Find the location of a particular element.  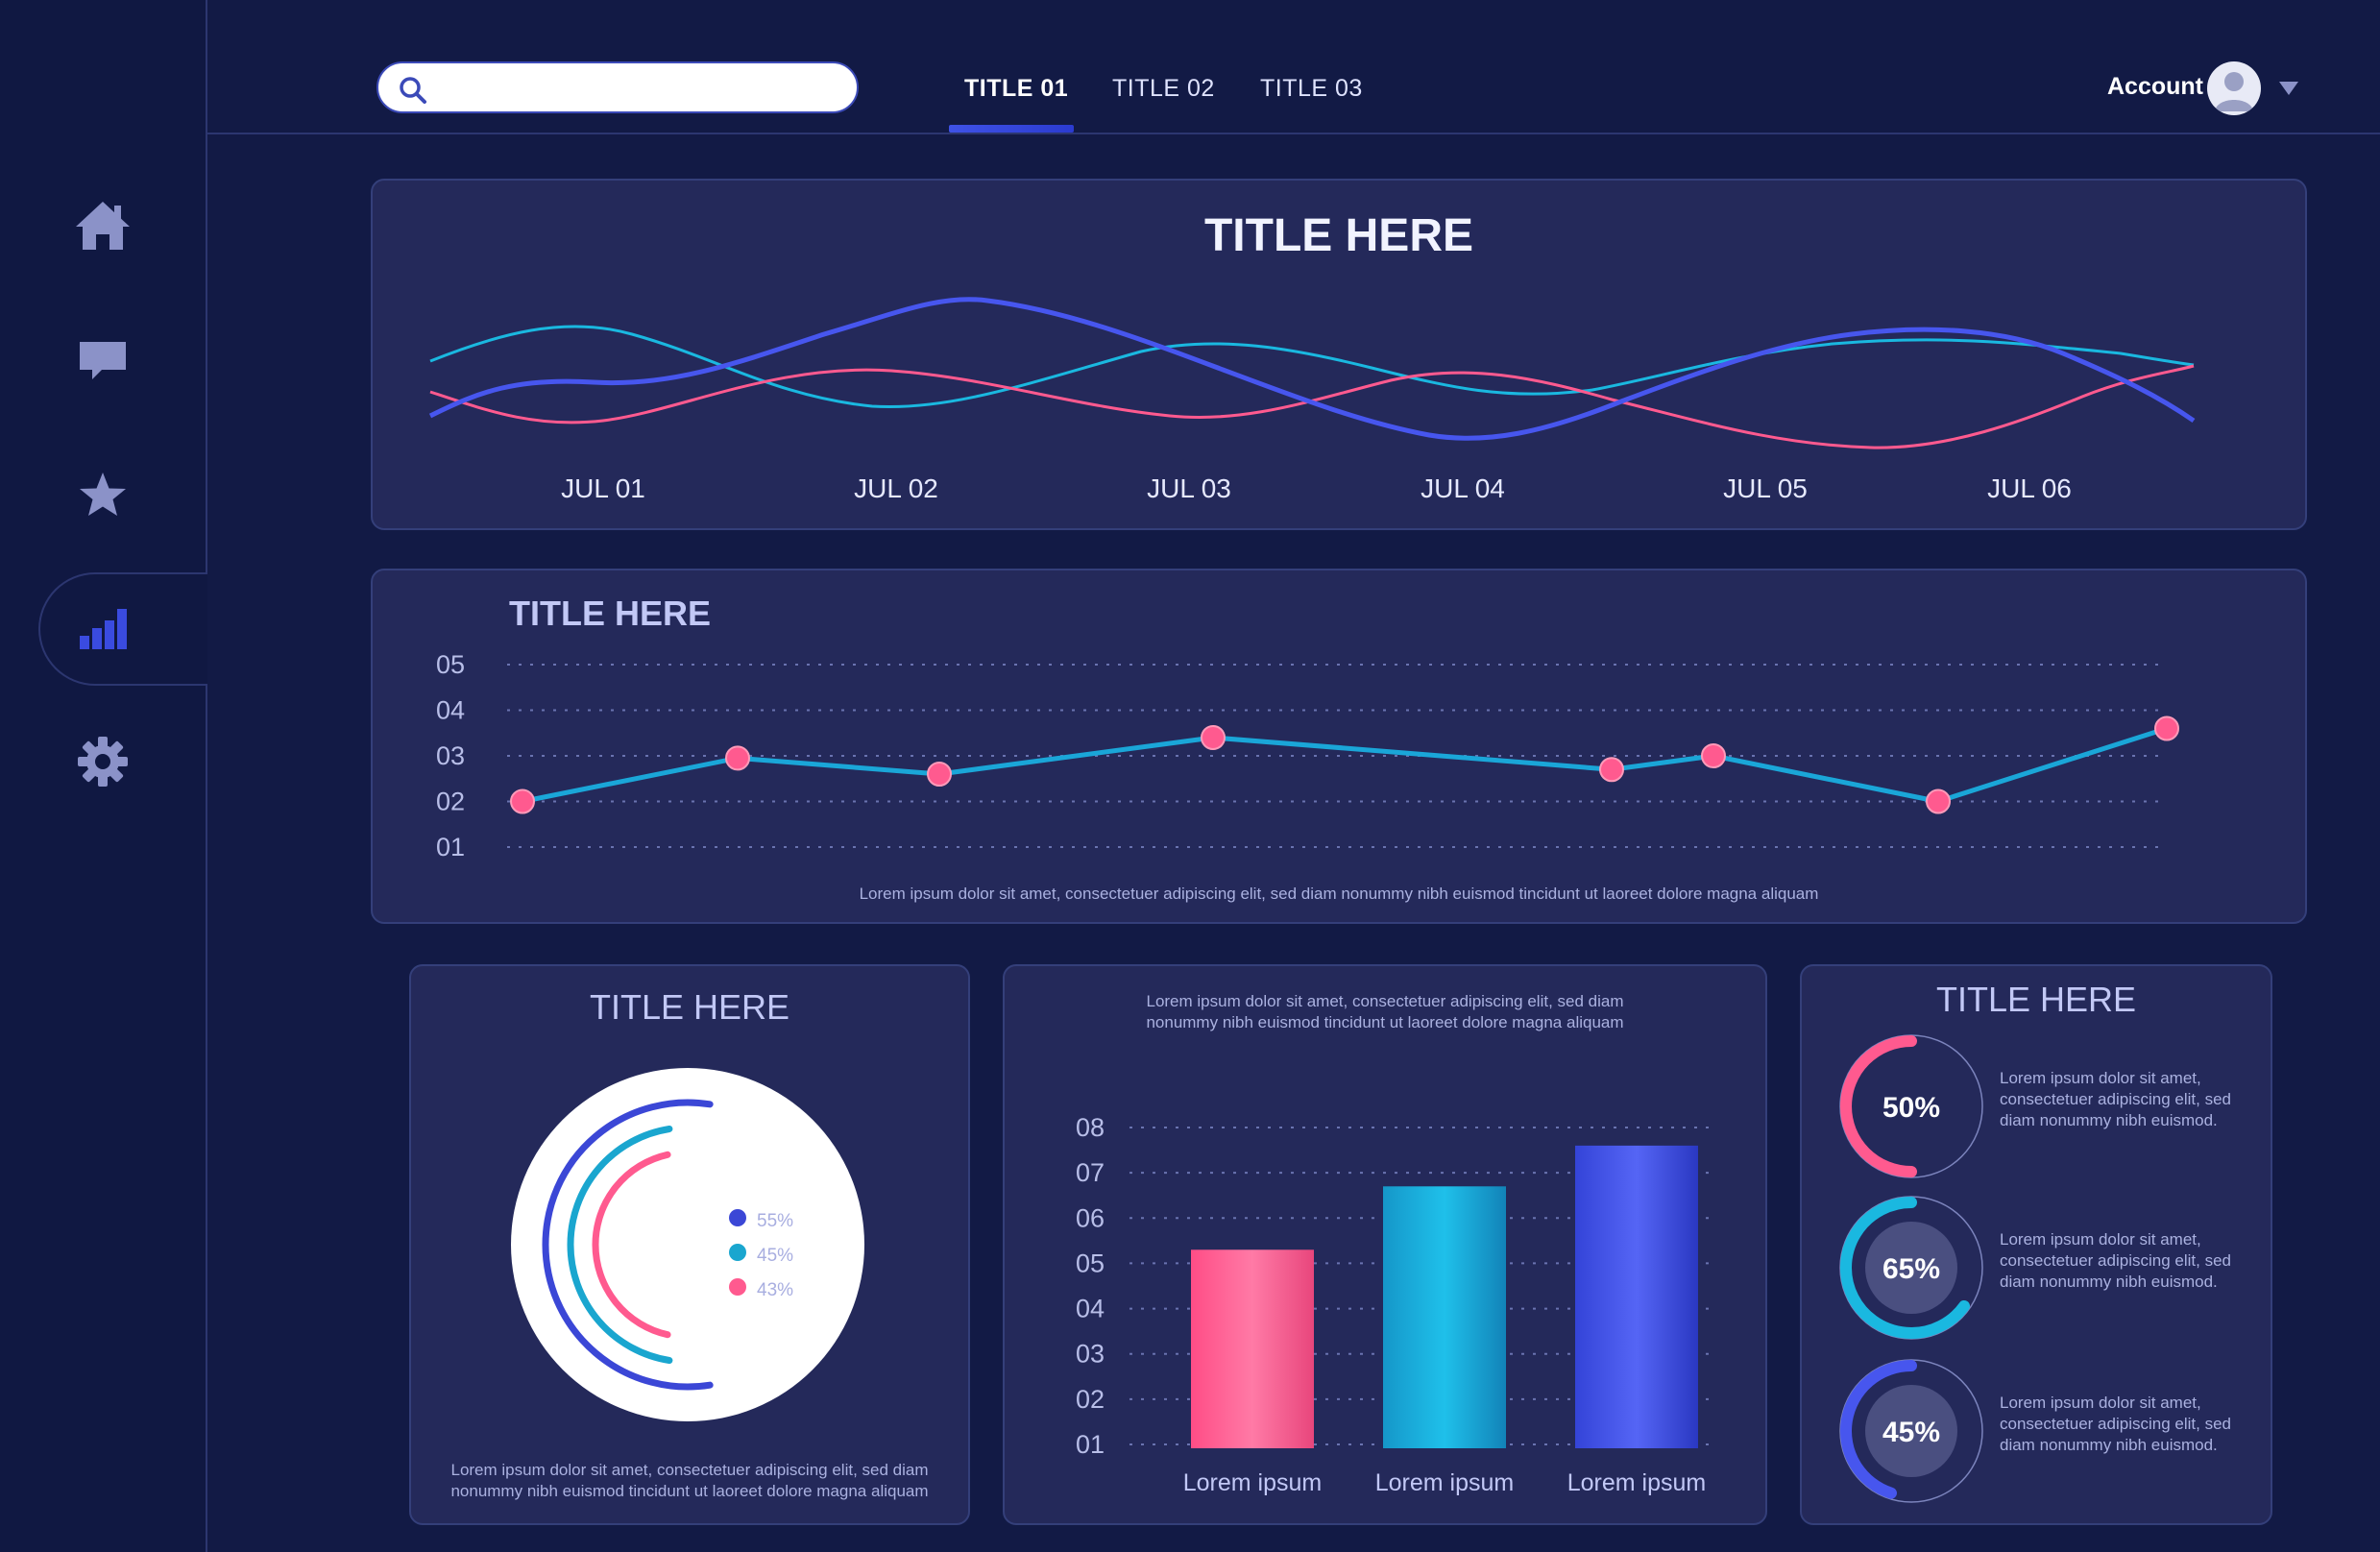

wave-series-pink is located at coordinates (1312, 406).